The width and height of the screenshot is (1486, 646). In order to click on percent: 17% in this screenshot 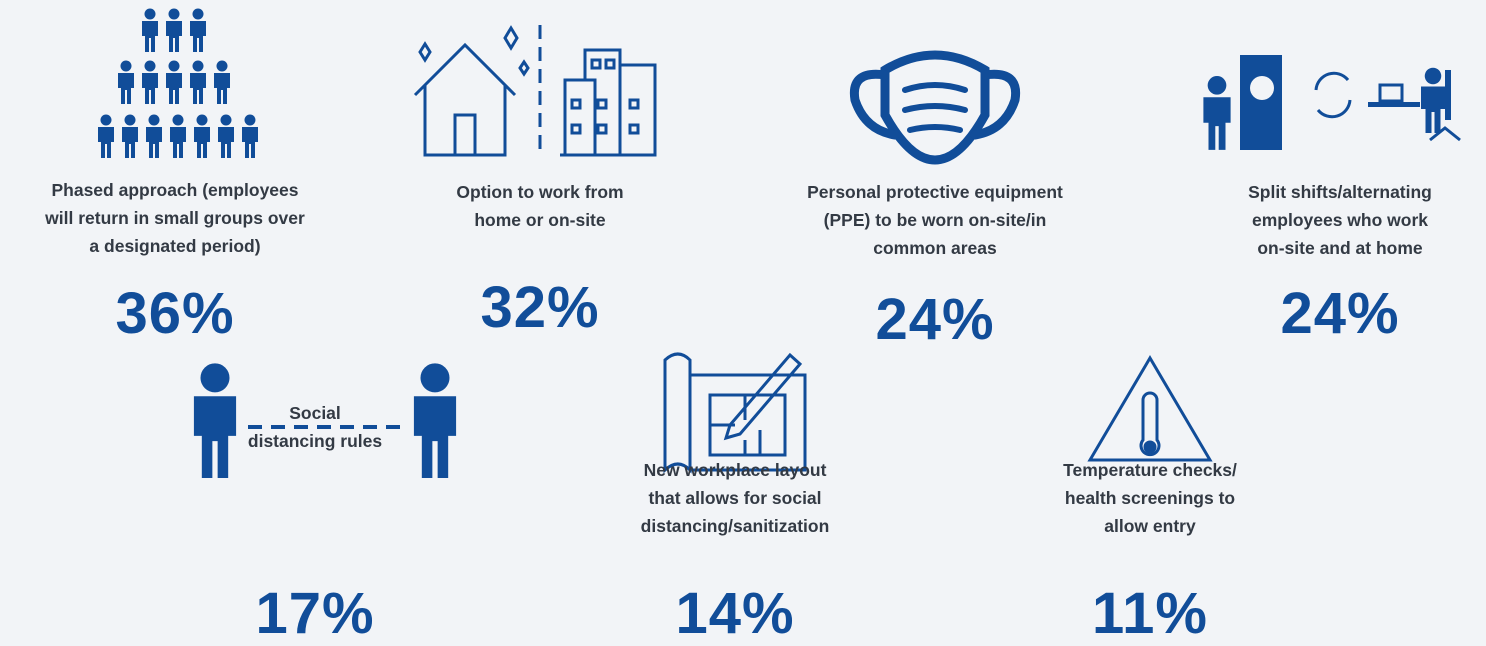, I will do `click(315, 613)`.